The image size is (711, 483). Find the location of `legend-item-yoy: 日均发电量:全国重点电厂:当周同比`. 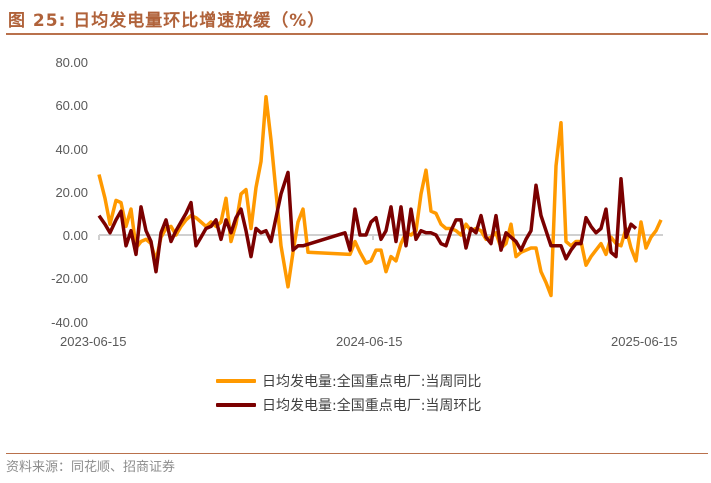

legend-item-yoy: 日均发电量:全国重点电厂:当周同比 is located at coordinates (348, 381).